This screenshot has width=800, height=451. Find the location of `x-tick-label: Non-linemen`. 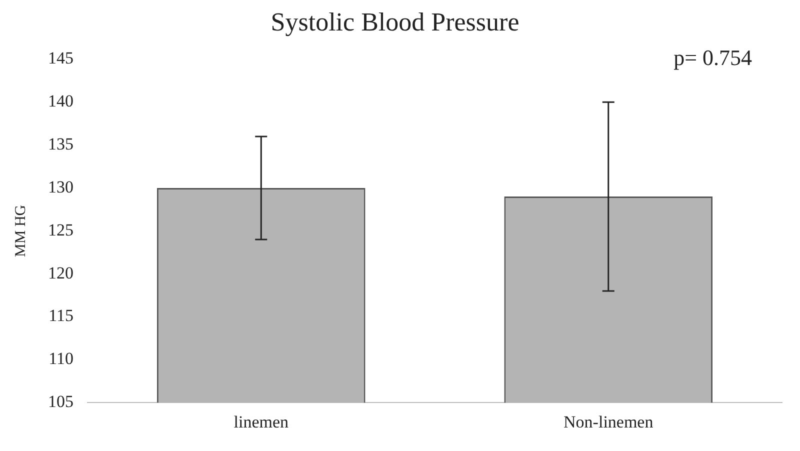

x-tick-label: Non-linemen is located at coordinates (609, 422).